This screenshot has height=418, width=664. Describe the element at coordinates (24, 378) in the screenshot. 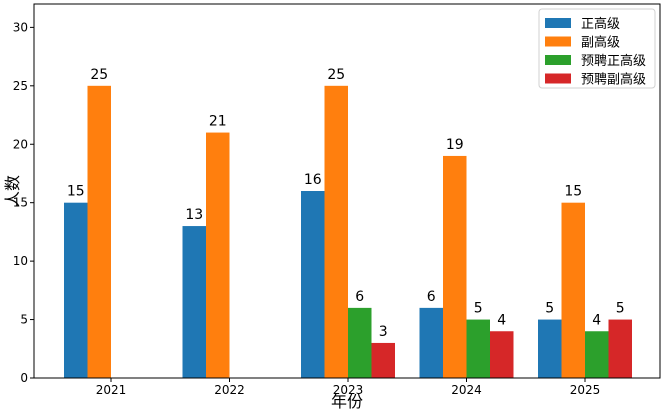

I see `y-tick-label-0: 0` at that location.